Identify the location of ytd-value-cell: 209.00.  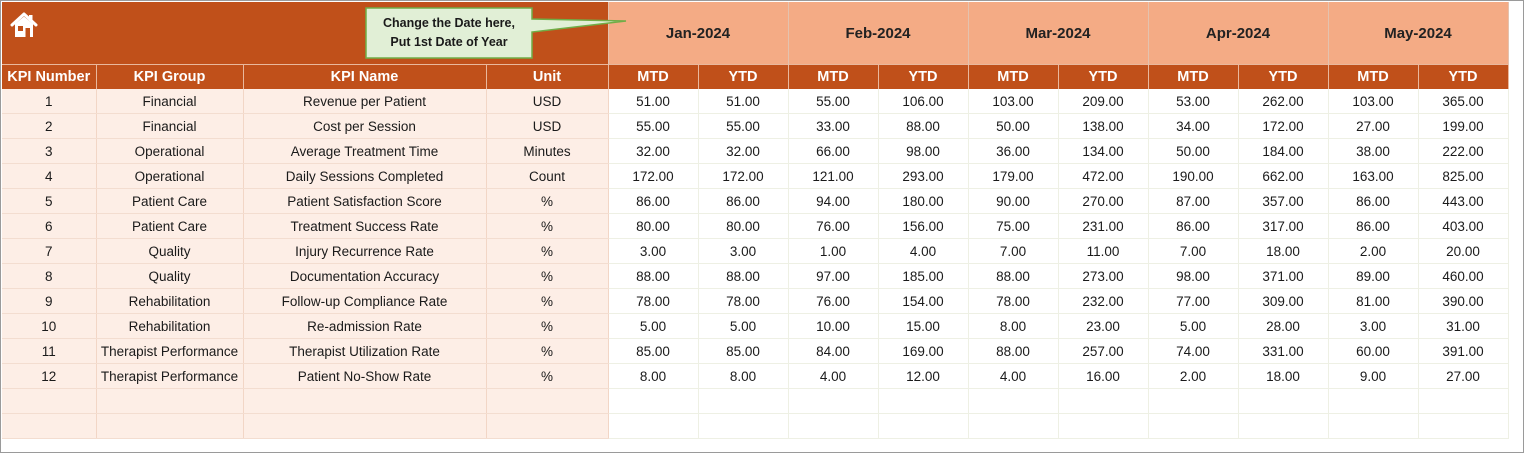
(1103, 101).